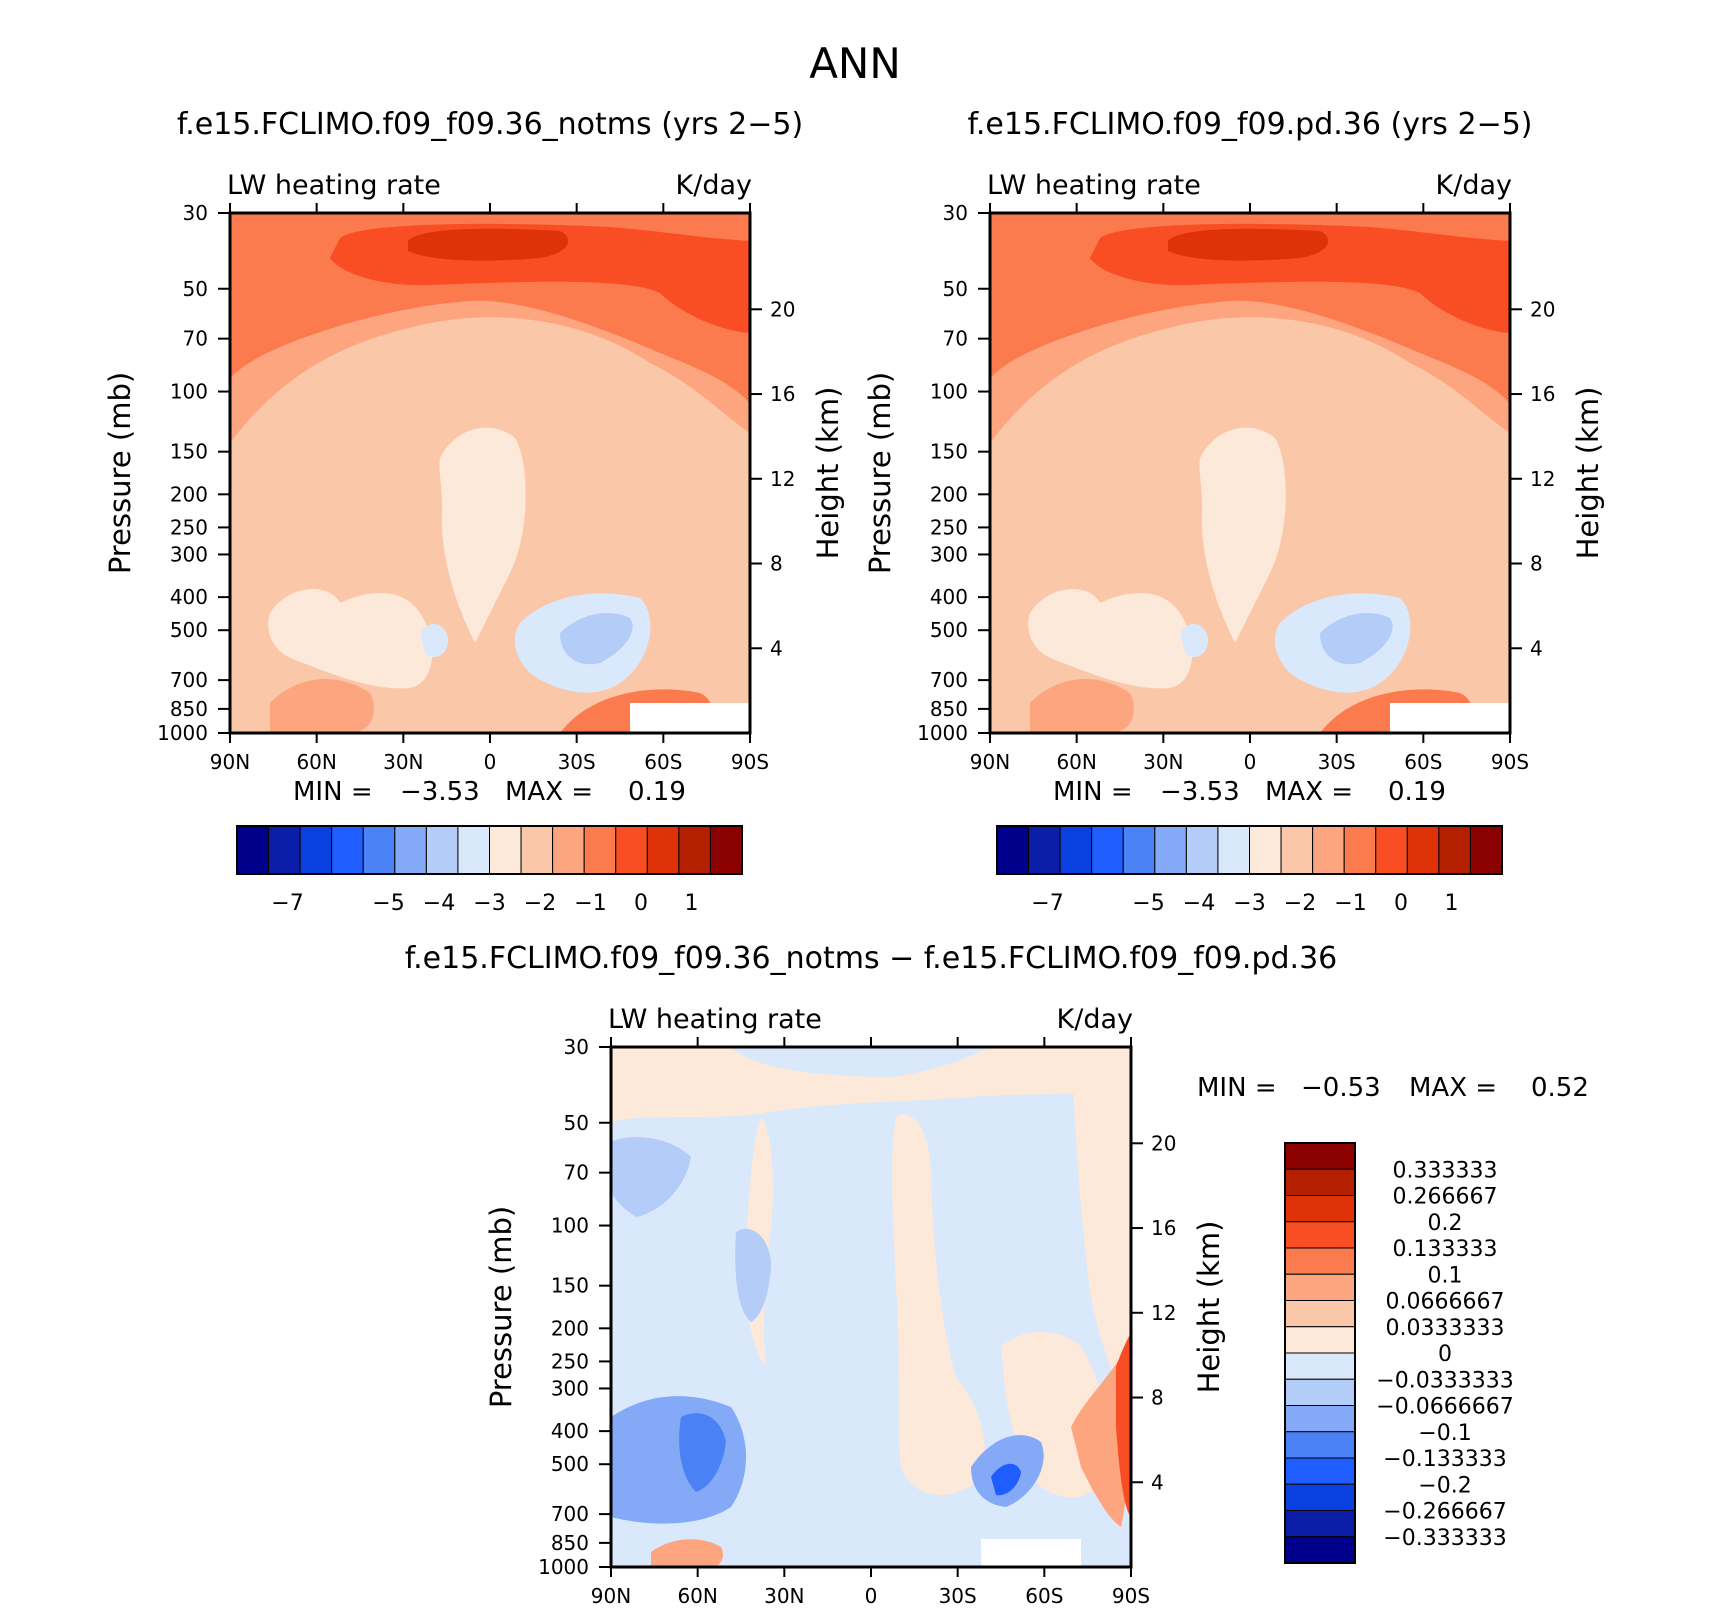 This screenshot has height=1611, width=1710. I want to click on contour-warm-right, so click(1101, 1227).